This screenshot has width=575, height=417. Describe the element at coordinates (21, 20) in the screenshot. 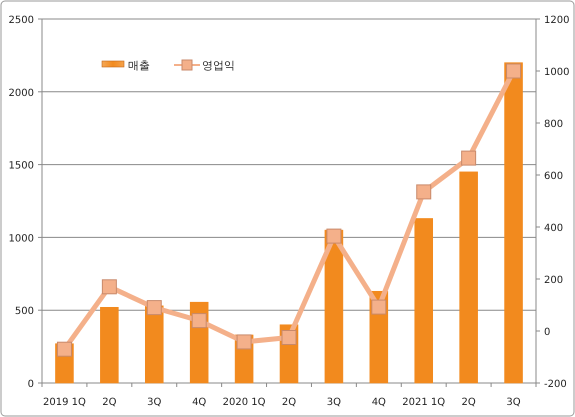

I see `y-tick-label: 2500` at that location.